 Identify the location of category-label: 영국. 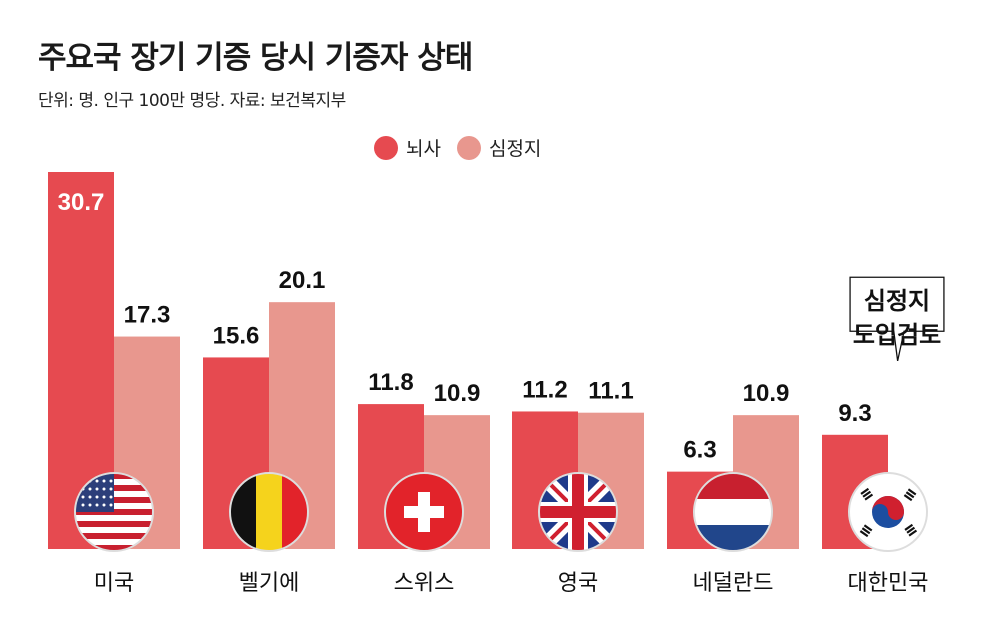
(578, 583).